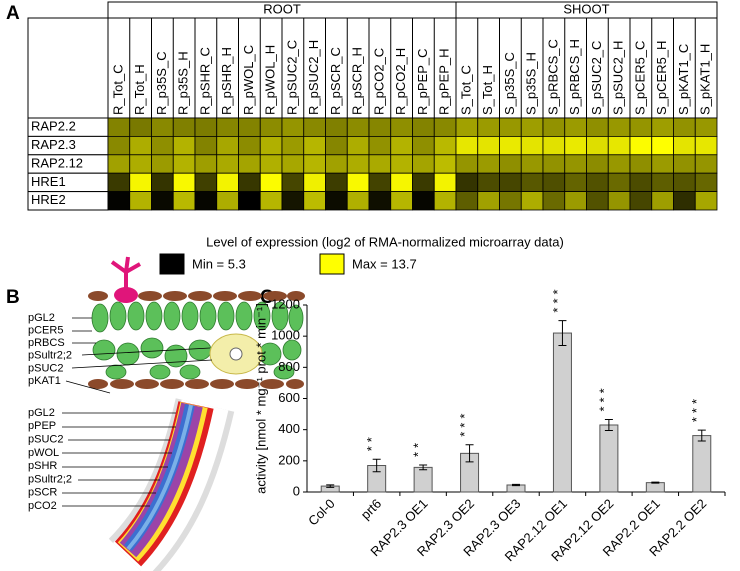 Image resolution: width=740 pixels, height=571 pixels. What do you see at coordinates (444, 82) in the screenshot?
I see `column-label: R_pPEP_H` at bounding box center [444, 82].